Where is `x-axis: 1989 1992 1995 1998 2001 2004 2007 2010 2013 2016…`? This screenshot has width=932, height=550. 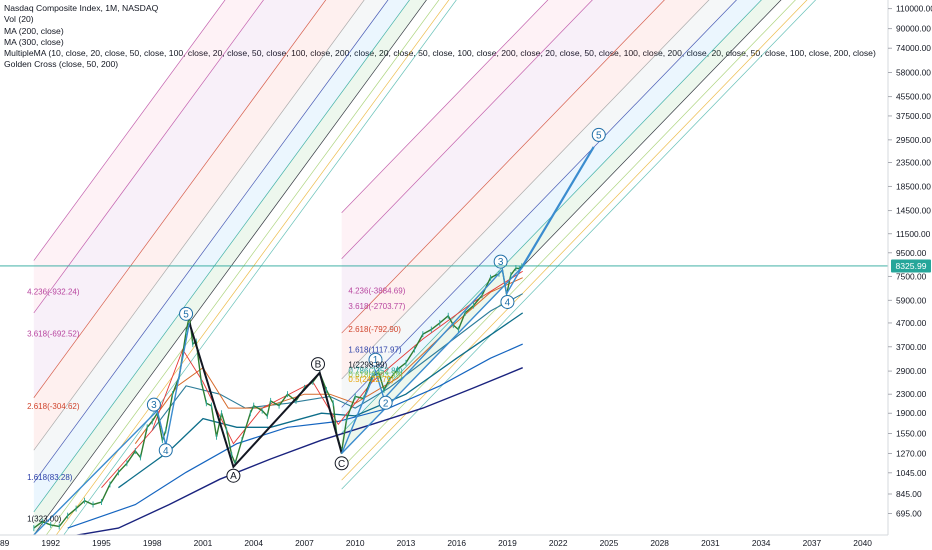
x-axis: 1989 1992 1995 1998 2001 2004 2007 2010 2013 2016… is located at coordinates (436, 543).